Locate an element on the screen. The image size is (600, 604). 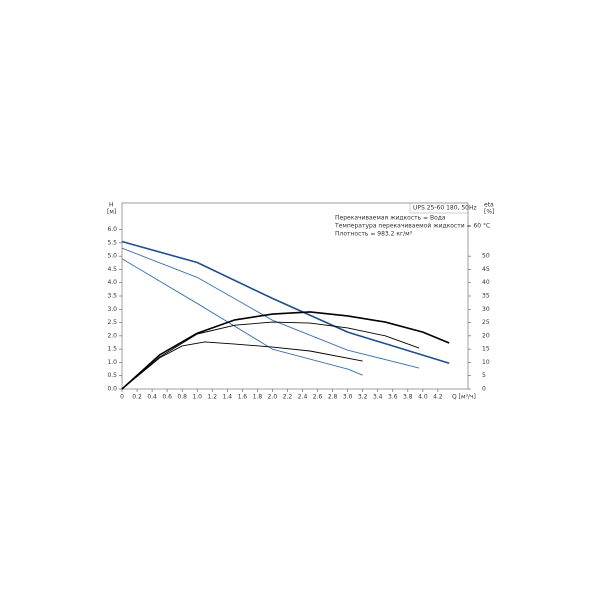
x-tick-label: 2.0 is located at coordinates (273, 397).